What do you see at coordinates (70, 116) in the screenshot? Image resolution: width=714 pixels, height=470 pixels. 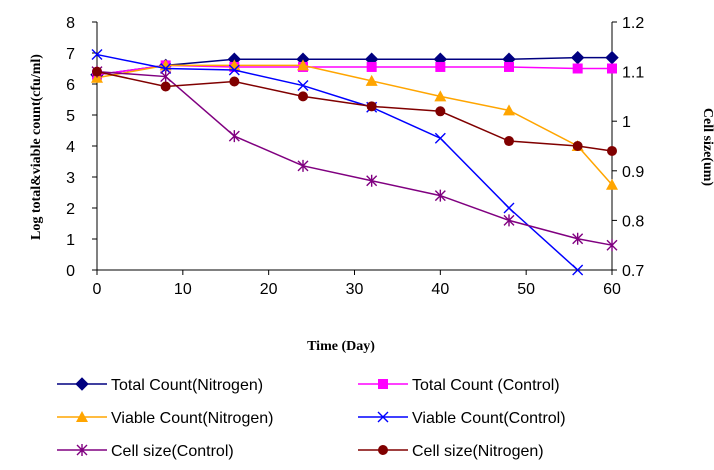 I see `y-left-tick-label: 5` at bounding box center [70, 116].